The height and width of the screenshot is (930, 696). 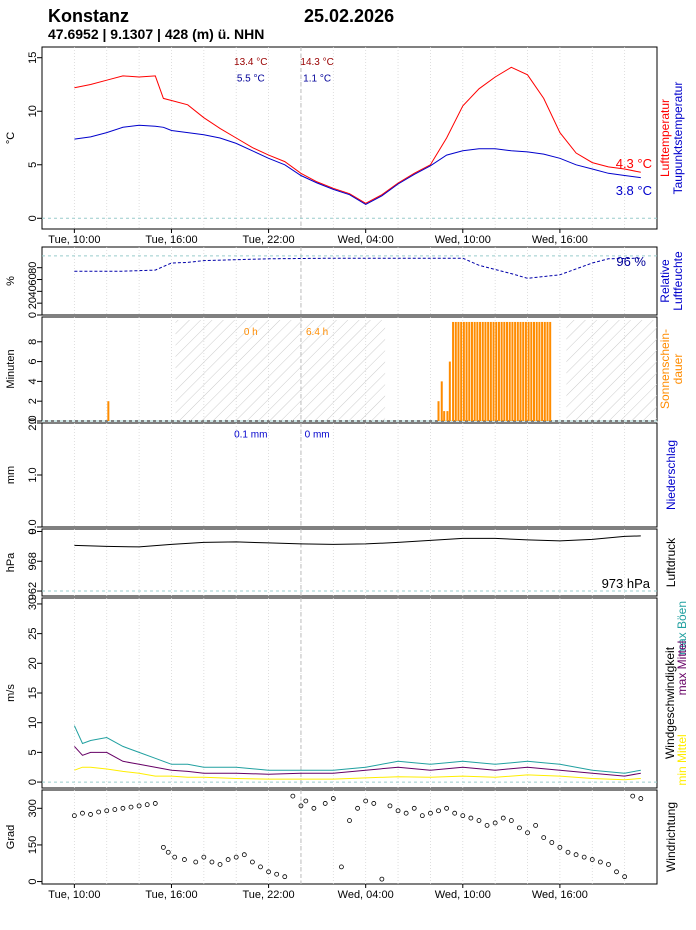 What do you see at coordinates (33, 663) in the screenshot?
I see `wind-ytick-label: 20` at bounding box center [33, 663].